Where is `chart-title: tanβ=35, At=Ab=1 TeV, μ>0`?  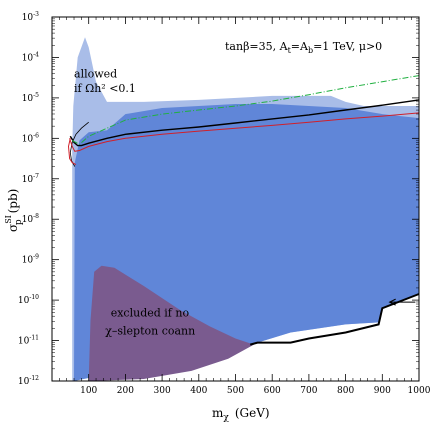
chart-title: tanβ=35, At=Ab=1 TeV, μ>0 is located at coordinates (303, 47).